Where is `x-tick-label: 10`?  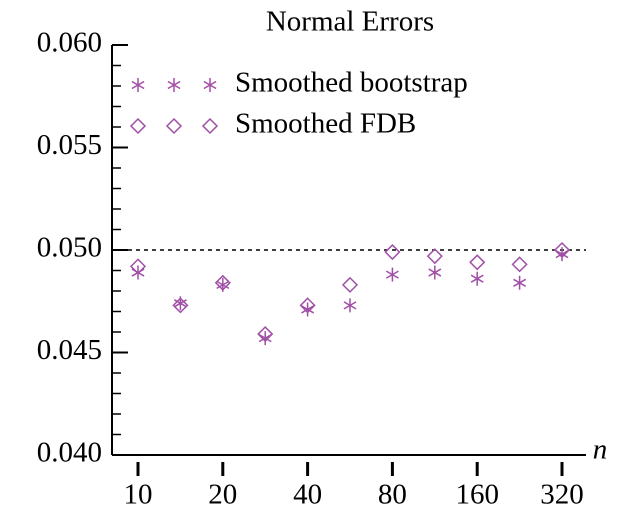
x-tick-label: 10 is located at coordinates (138, 495).